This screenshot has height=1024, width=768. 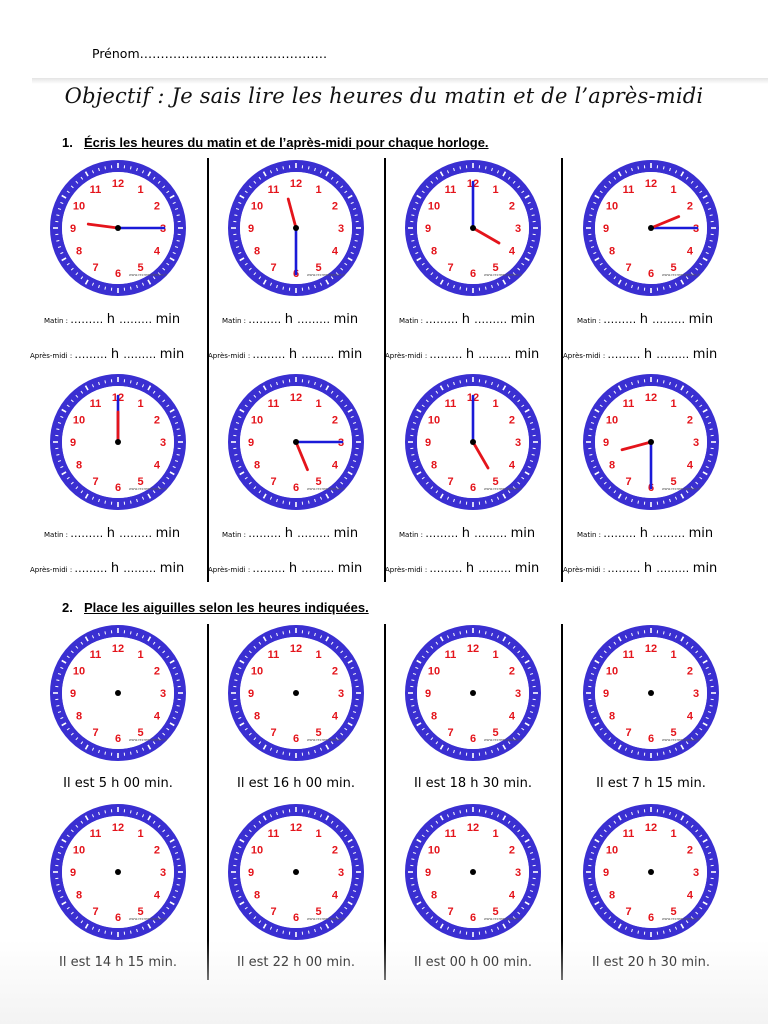 What do you see at coordinates (473, 274) in the screenshot?
I see `clock-number: 6` at bounding box center [473, 274].